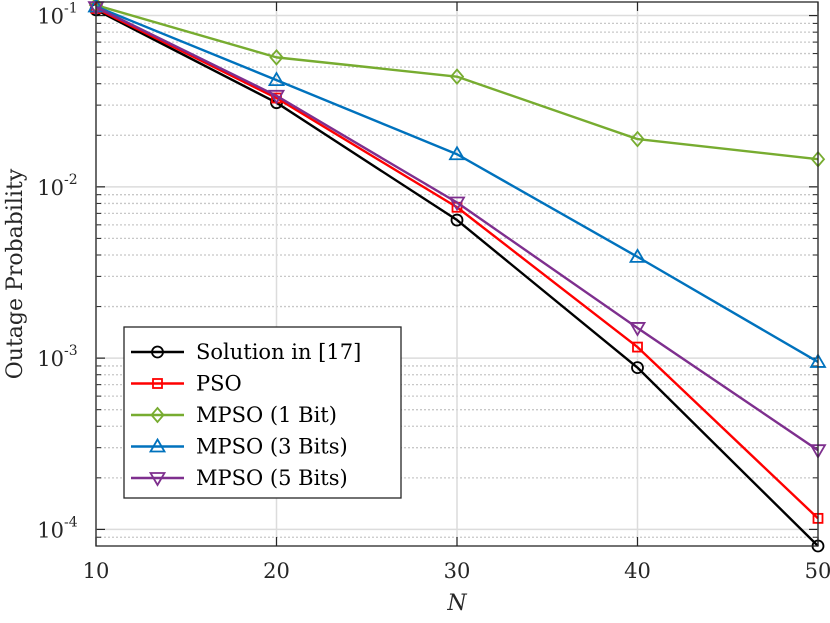 The height and width of the screenshot is (623, 830). I want to click on legend-label: MPSO (1 Bit), so click(266, 415).